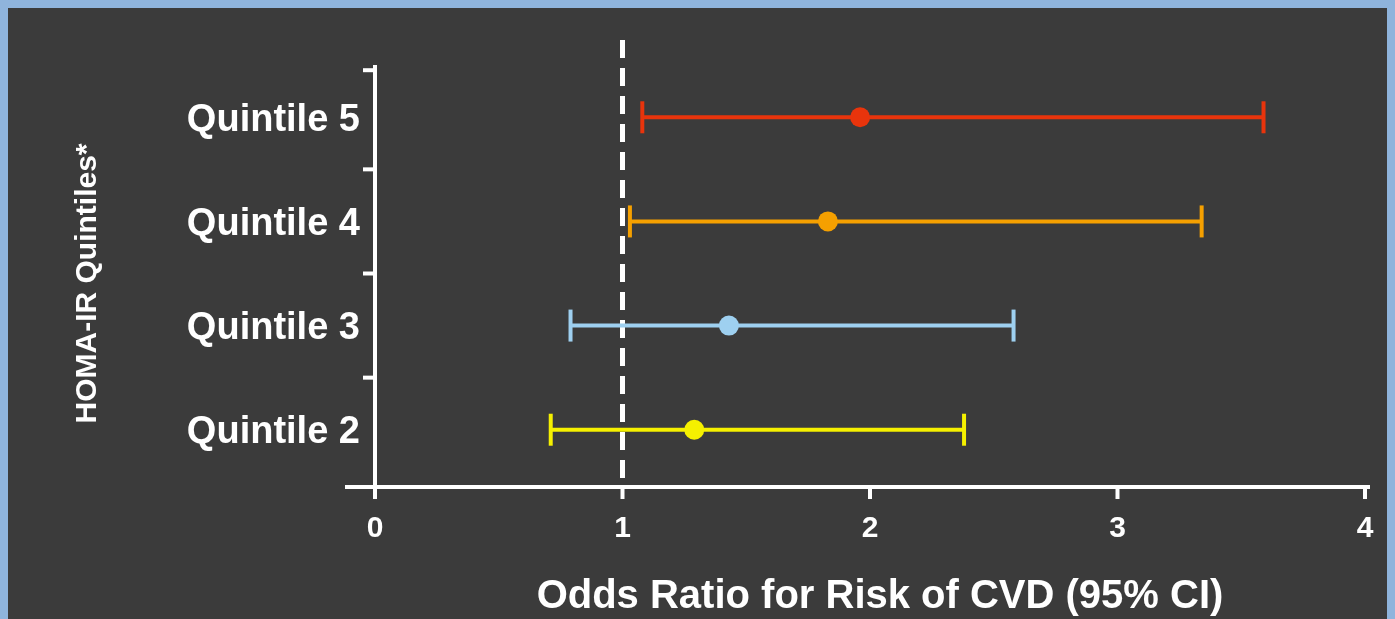  What do you see at coordinates (622, 526) in the screenshot?
I see `x-tick-label: 1` at bounding box center [622, 526].